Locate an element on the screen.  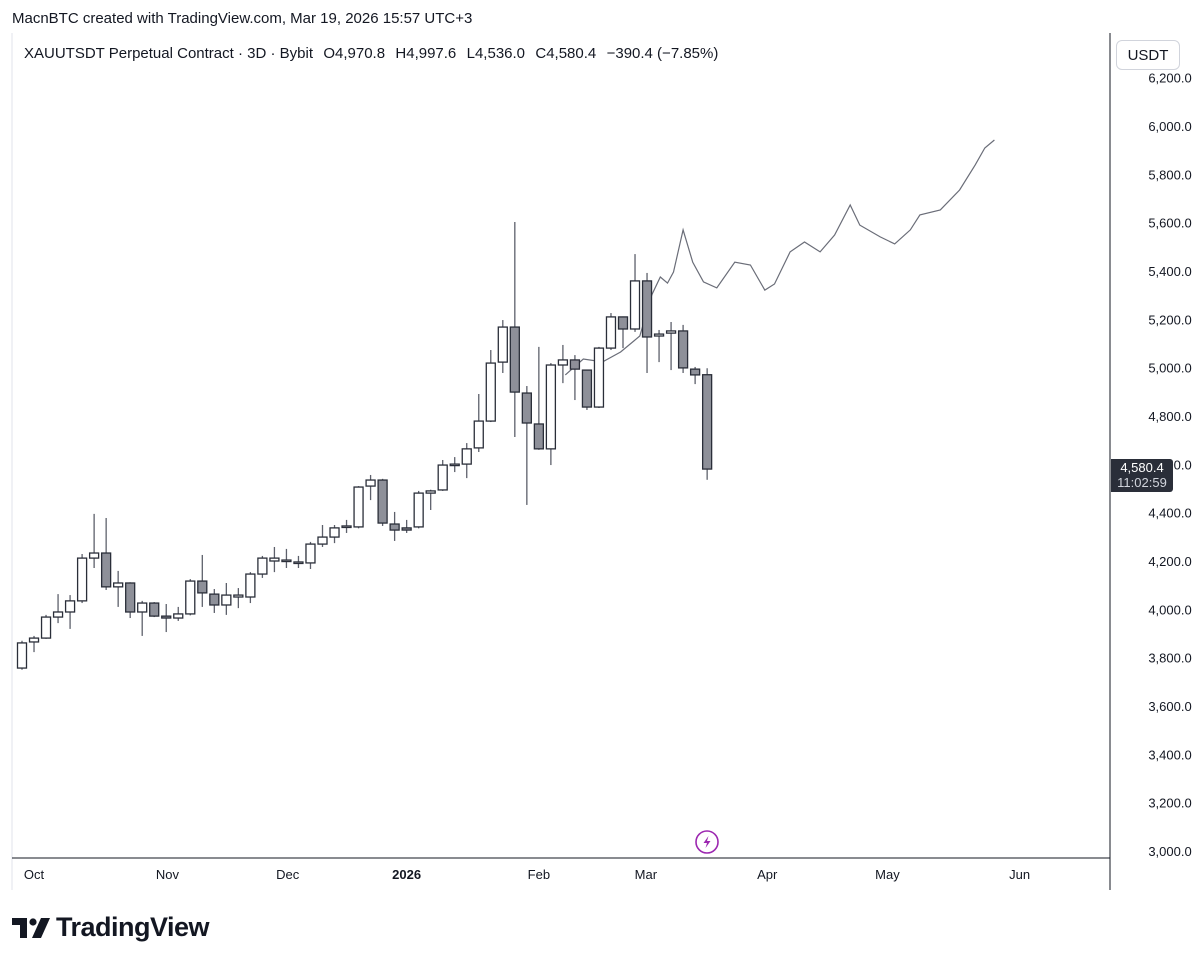
lightning-icon is located at coordinates (707, 842).